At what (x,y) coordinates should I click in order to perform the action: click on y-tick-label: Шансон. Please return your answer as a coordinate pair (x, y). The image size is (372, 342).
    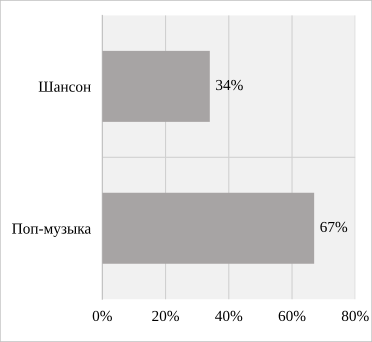
    Looking at the image, I should click on (64, 87).